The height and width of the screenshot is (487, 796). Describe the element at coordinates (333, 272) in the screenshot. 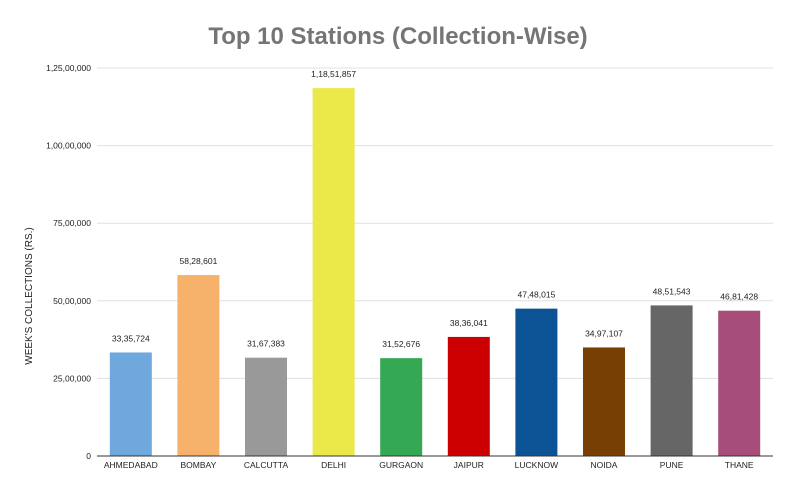

I see `bar-delhi` at that location.